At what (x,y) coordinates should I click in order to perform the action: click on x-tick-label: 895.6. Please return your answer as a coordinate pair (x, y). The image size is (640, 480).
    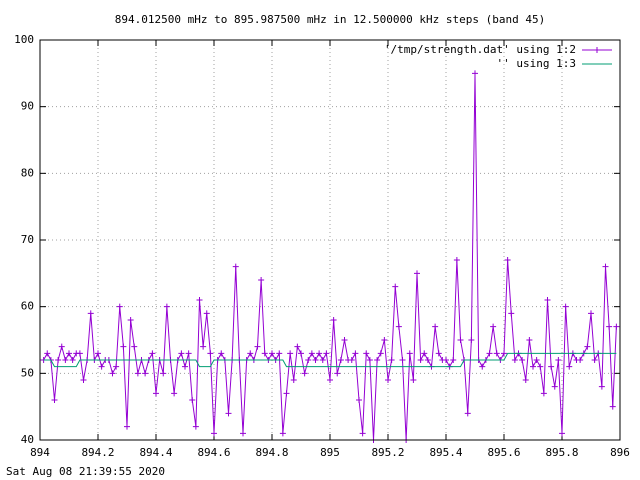
    Looking at the image, I should click on (503, 452).